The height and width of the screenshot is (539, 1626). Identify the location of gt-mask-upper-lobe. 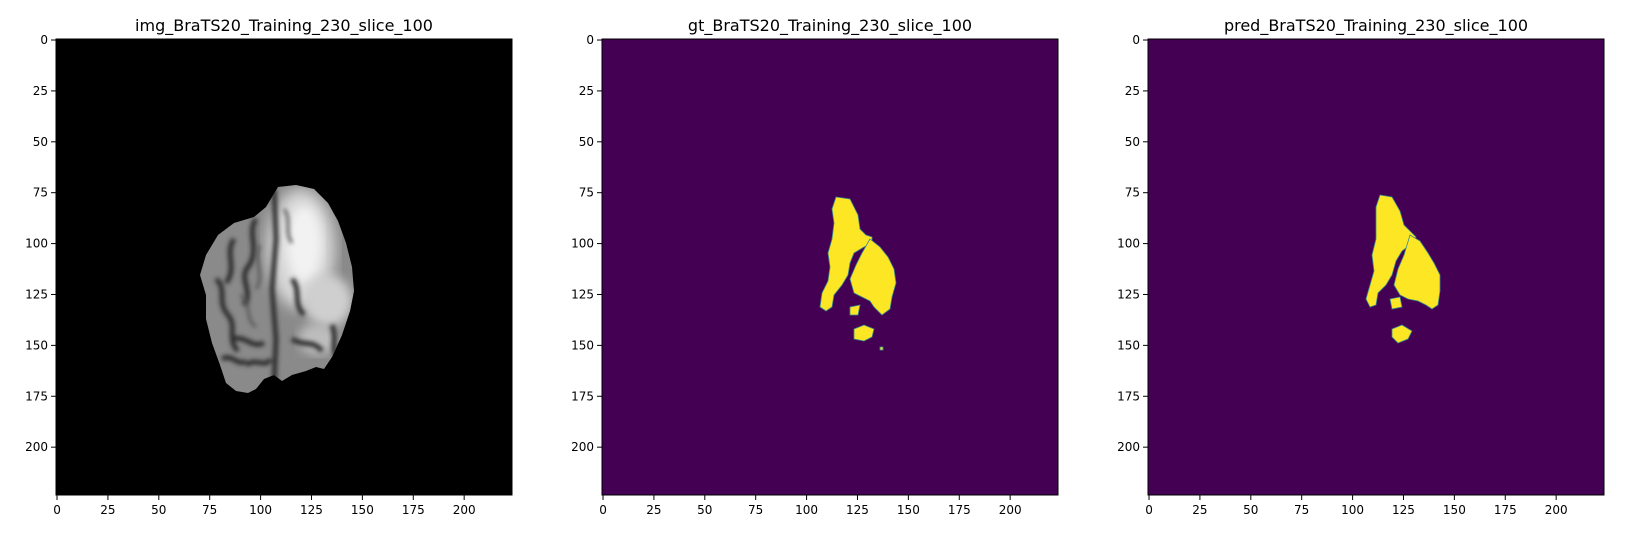
(846, 254).